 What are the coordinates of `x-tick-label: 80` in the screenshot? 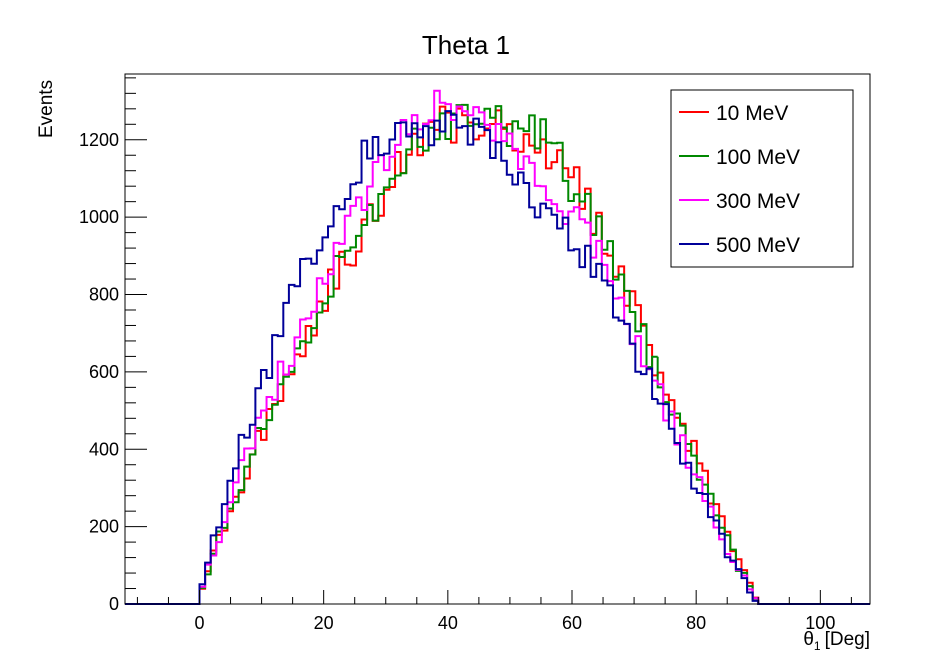 It's located at (696, 623).